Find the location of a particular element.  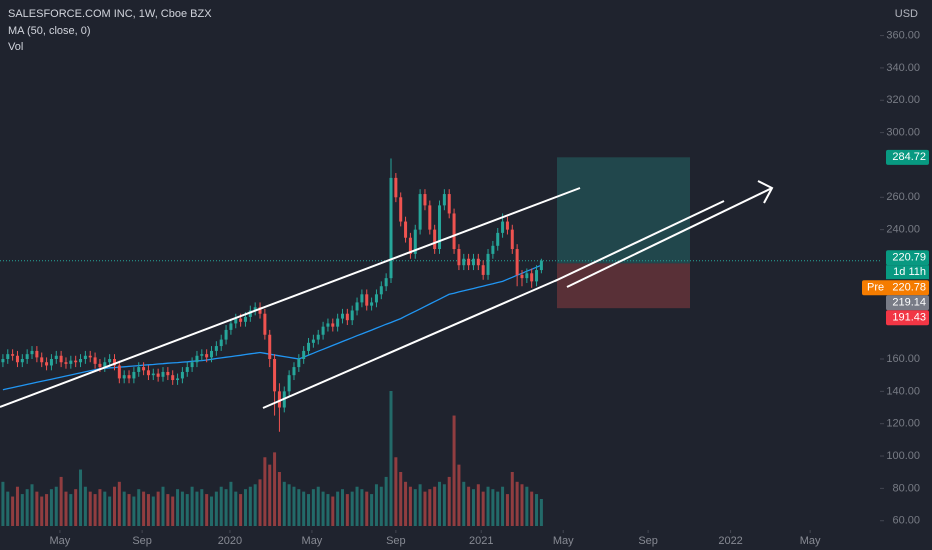

y-tick-label: 80.00 is located at coordinates (906, 488).